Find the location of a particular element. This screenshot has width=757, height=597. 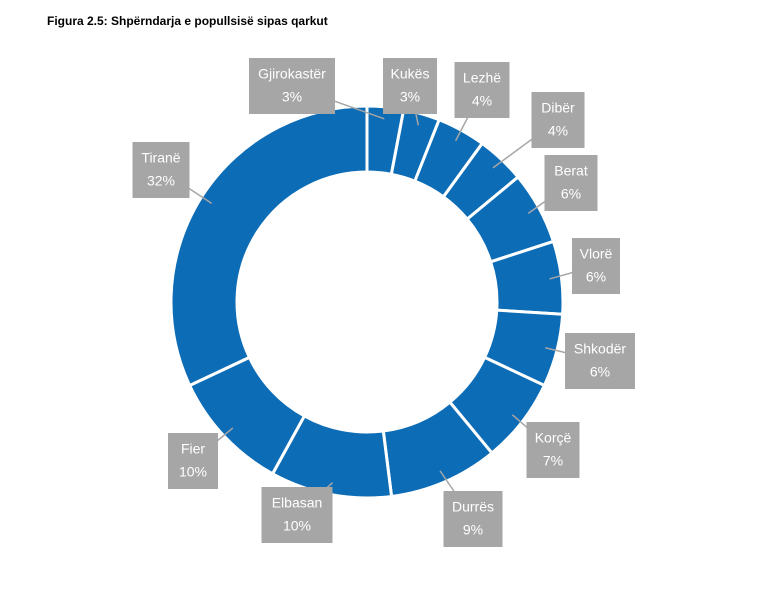

category-label: Dibër is located at coordinates (558, 108).